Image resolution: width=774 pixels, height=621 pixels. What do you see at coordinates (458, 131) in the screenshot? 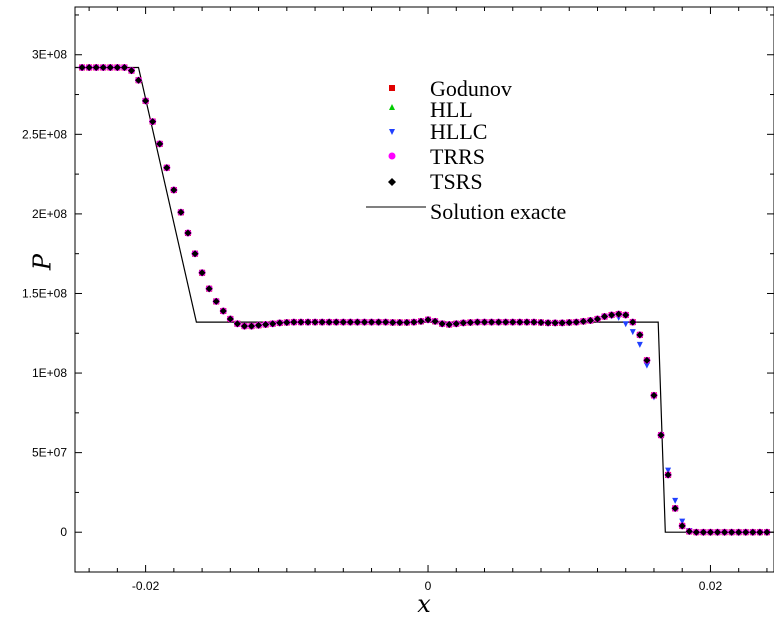
I see `legend-label-hllc: HLLC` at bounding box center [458, 131].